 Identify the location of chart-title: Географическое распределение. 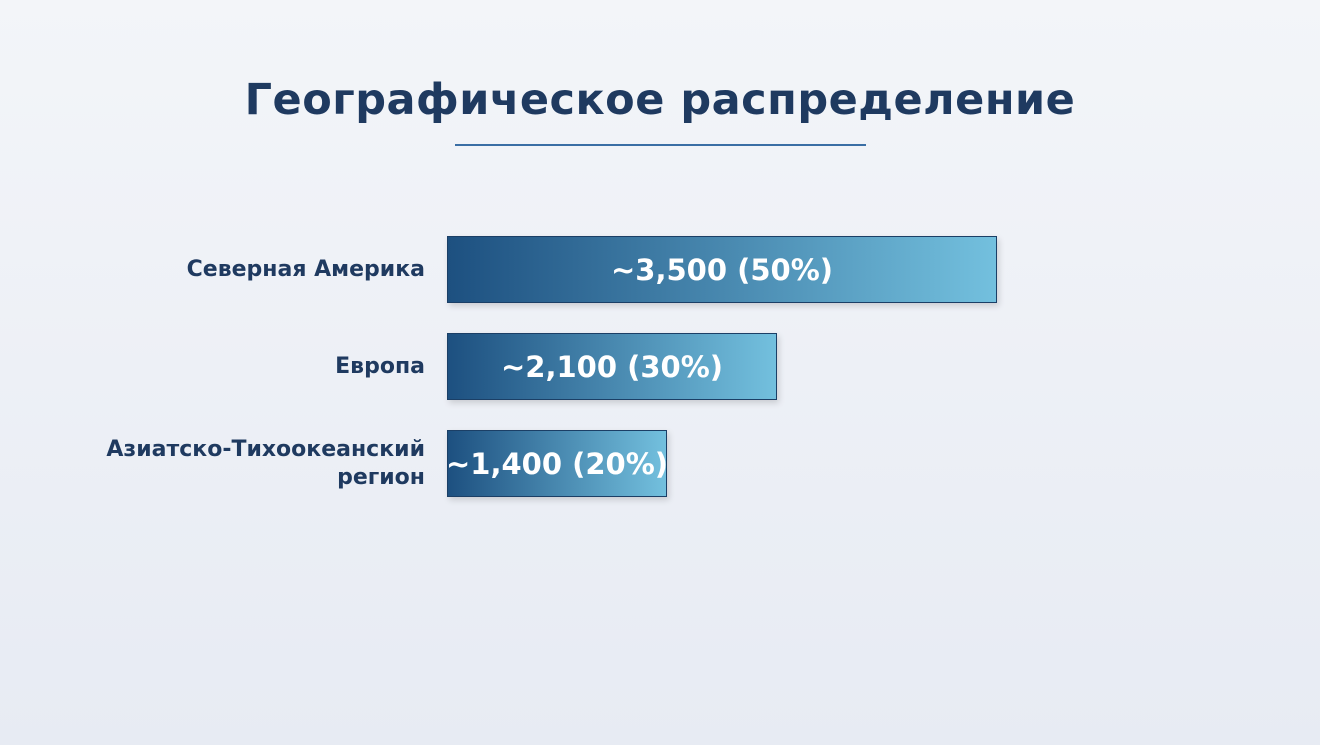
(660, 100).